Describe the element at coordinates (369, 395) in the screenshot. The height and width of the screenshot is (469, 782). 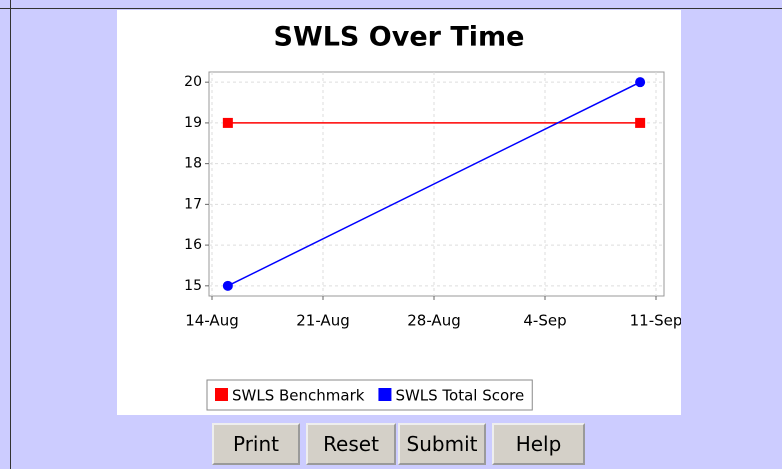
I see `legend` at that location.